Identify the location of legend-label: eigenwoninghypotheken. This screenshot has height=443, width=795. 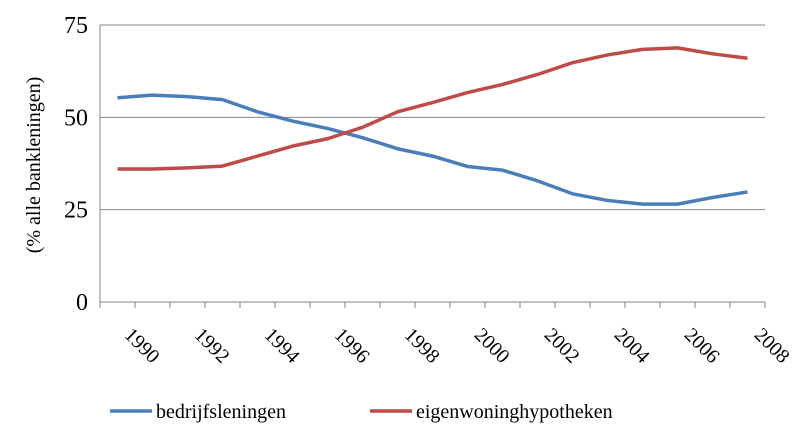
(514, 412).